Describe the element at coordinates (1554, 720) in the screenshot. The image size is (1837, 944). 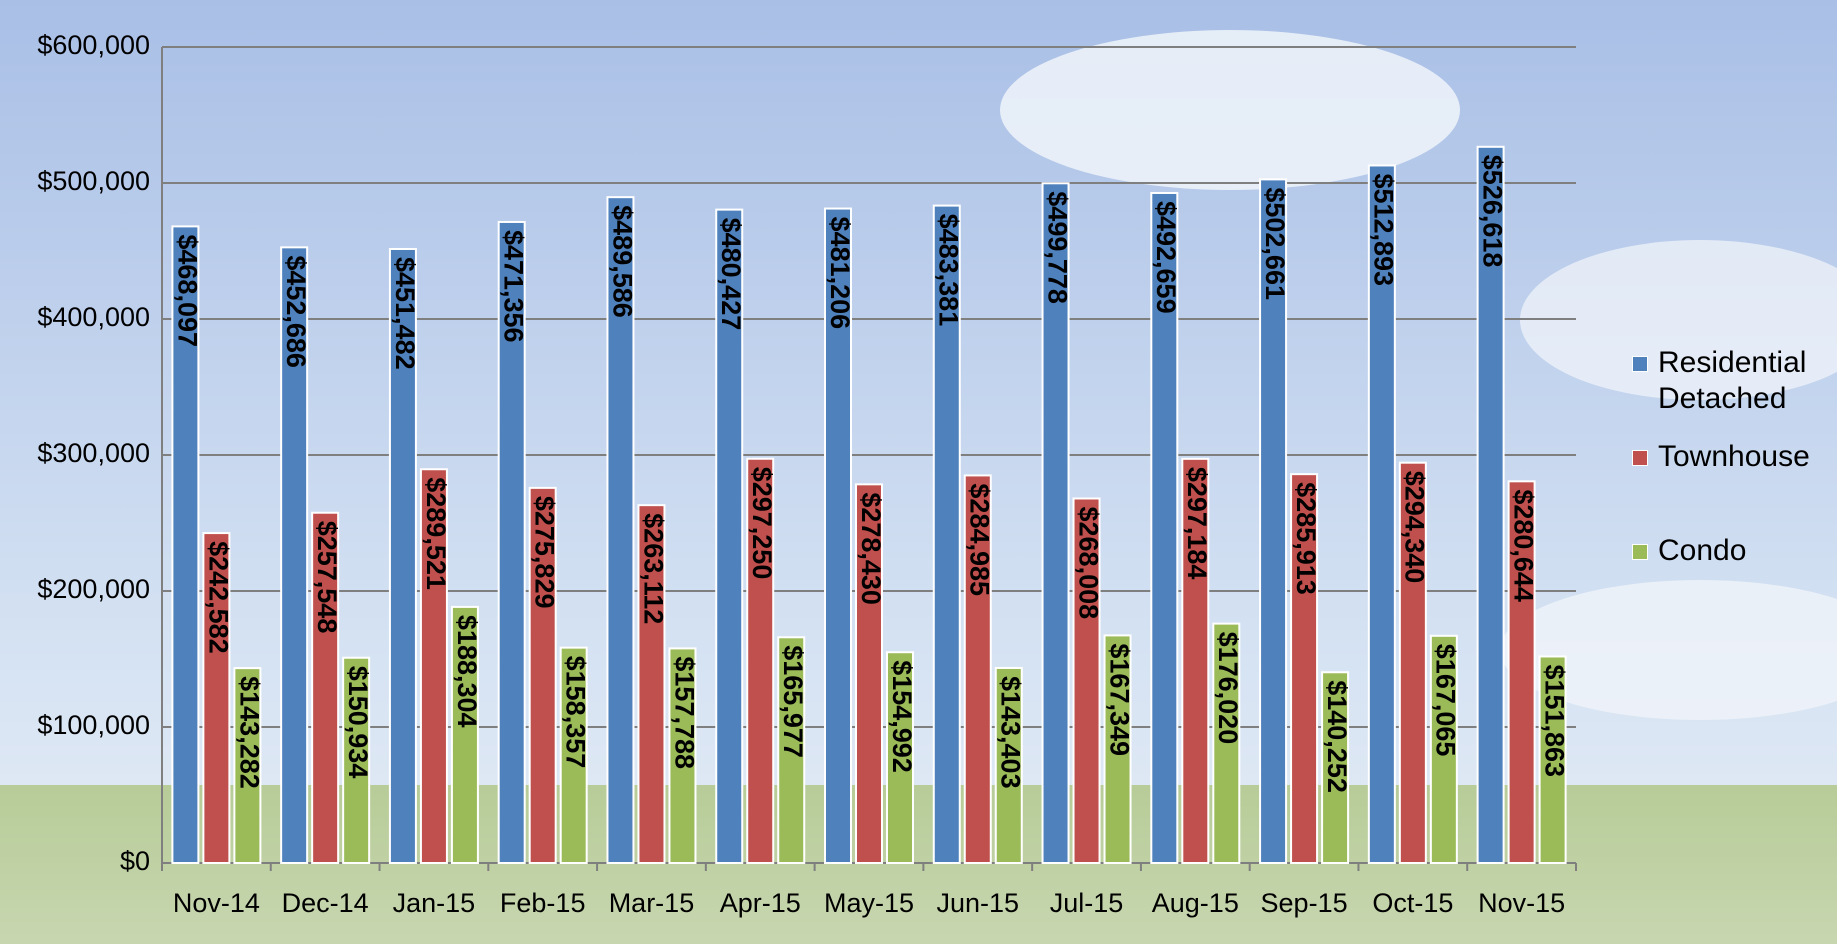
I see `value-label: $151,863` at that location.